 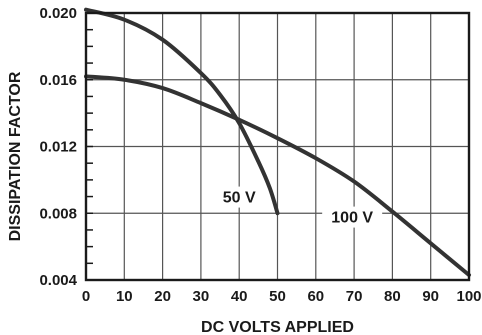 I want to click on x-tick-label: 90, so click(x=430, y=296).